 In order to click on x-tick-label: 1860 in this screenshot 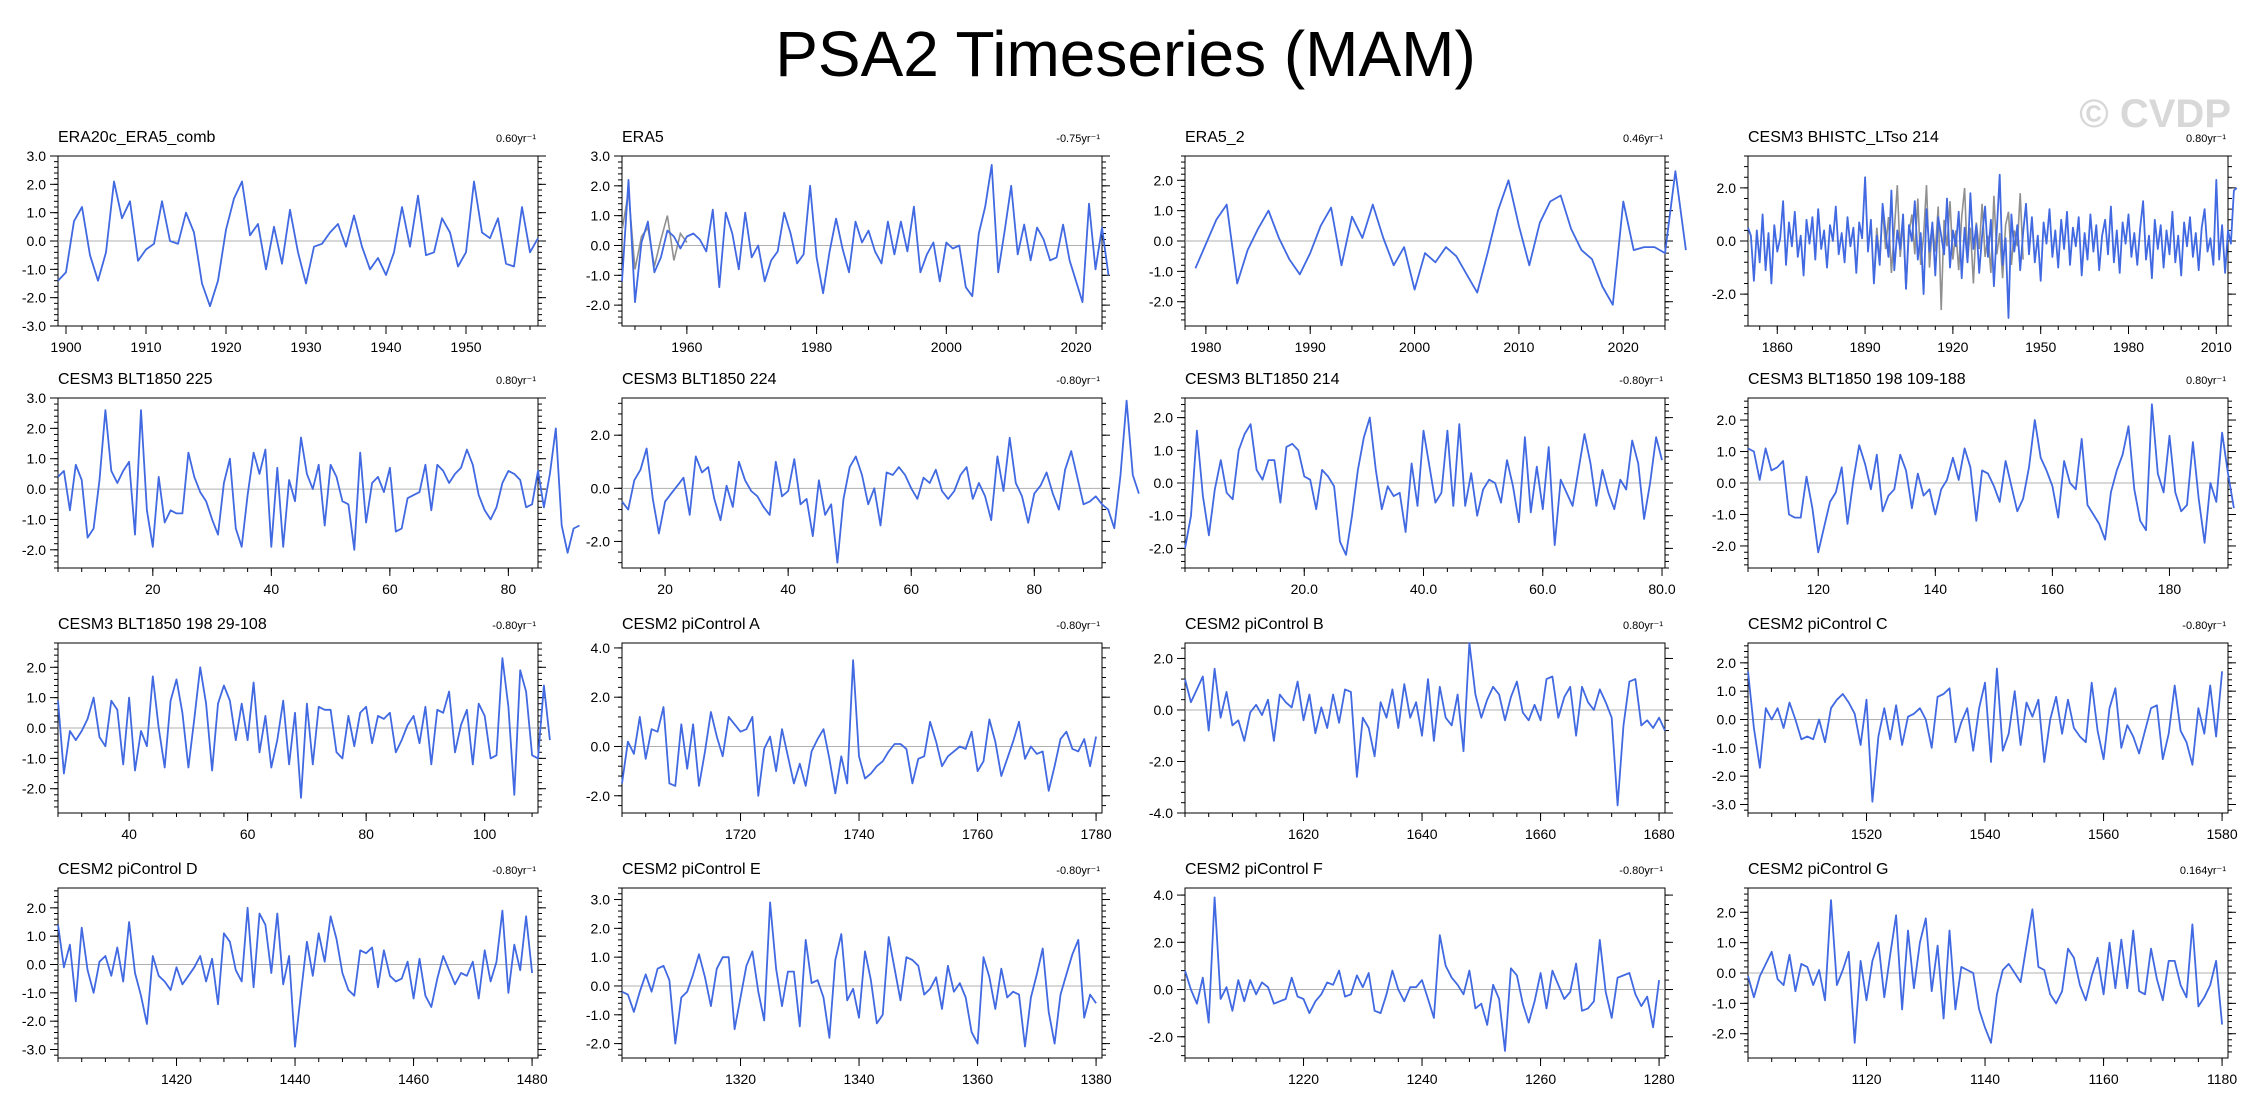, I will do `click(1777, 347)`.